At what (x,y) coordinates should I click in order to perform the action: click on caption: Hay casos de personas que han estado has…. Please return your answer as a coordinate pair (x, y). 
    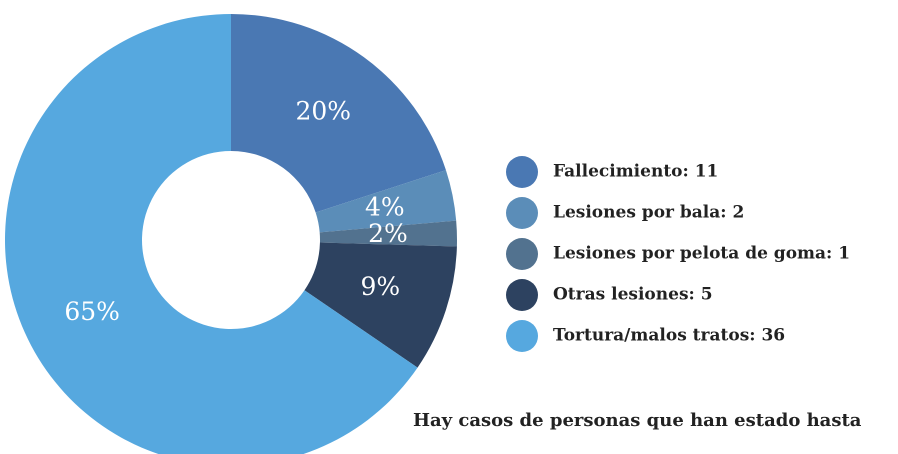
    Looking at the image, I should click on (637, 420).